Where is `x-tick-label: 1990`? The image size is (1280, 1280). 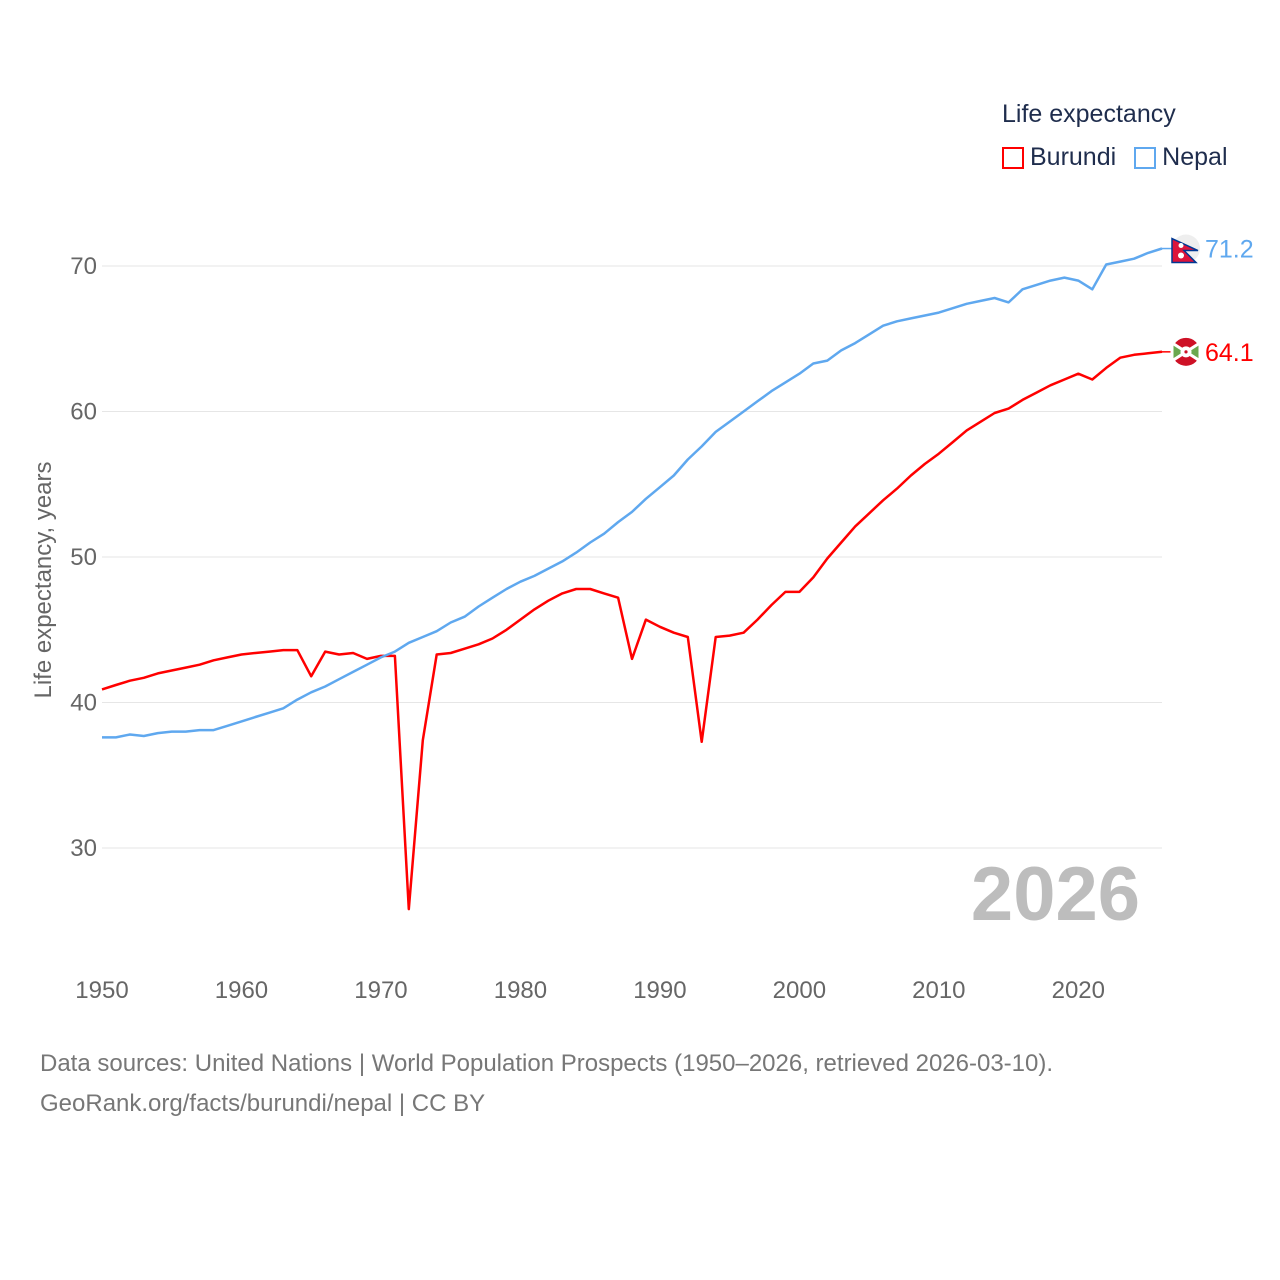
x-tick-label: 1990 is located at coordinates (659, 990).